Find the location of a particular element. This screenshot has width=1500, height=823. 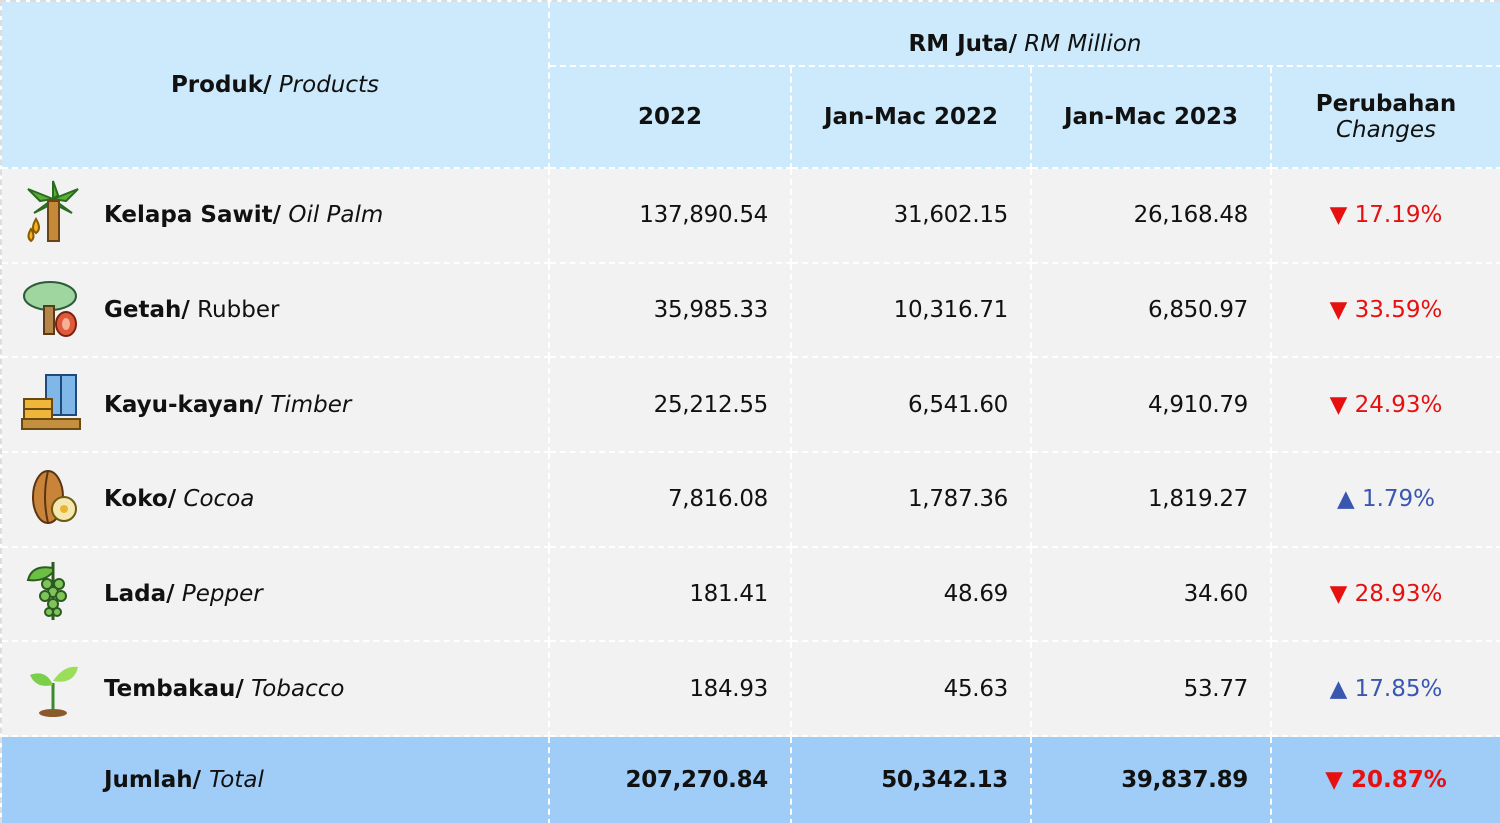

value: 181.41 is located at coordinates (728, 593).